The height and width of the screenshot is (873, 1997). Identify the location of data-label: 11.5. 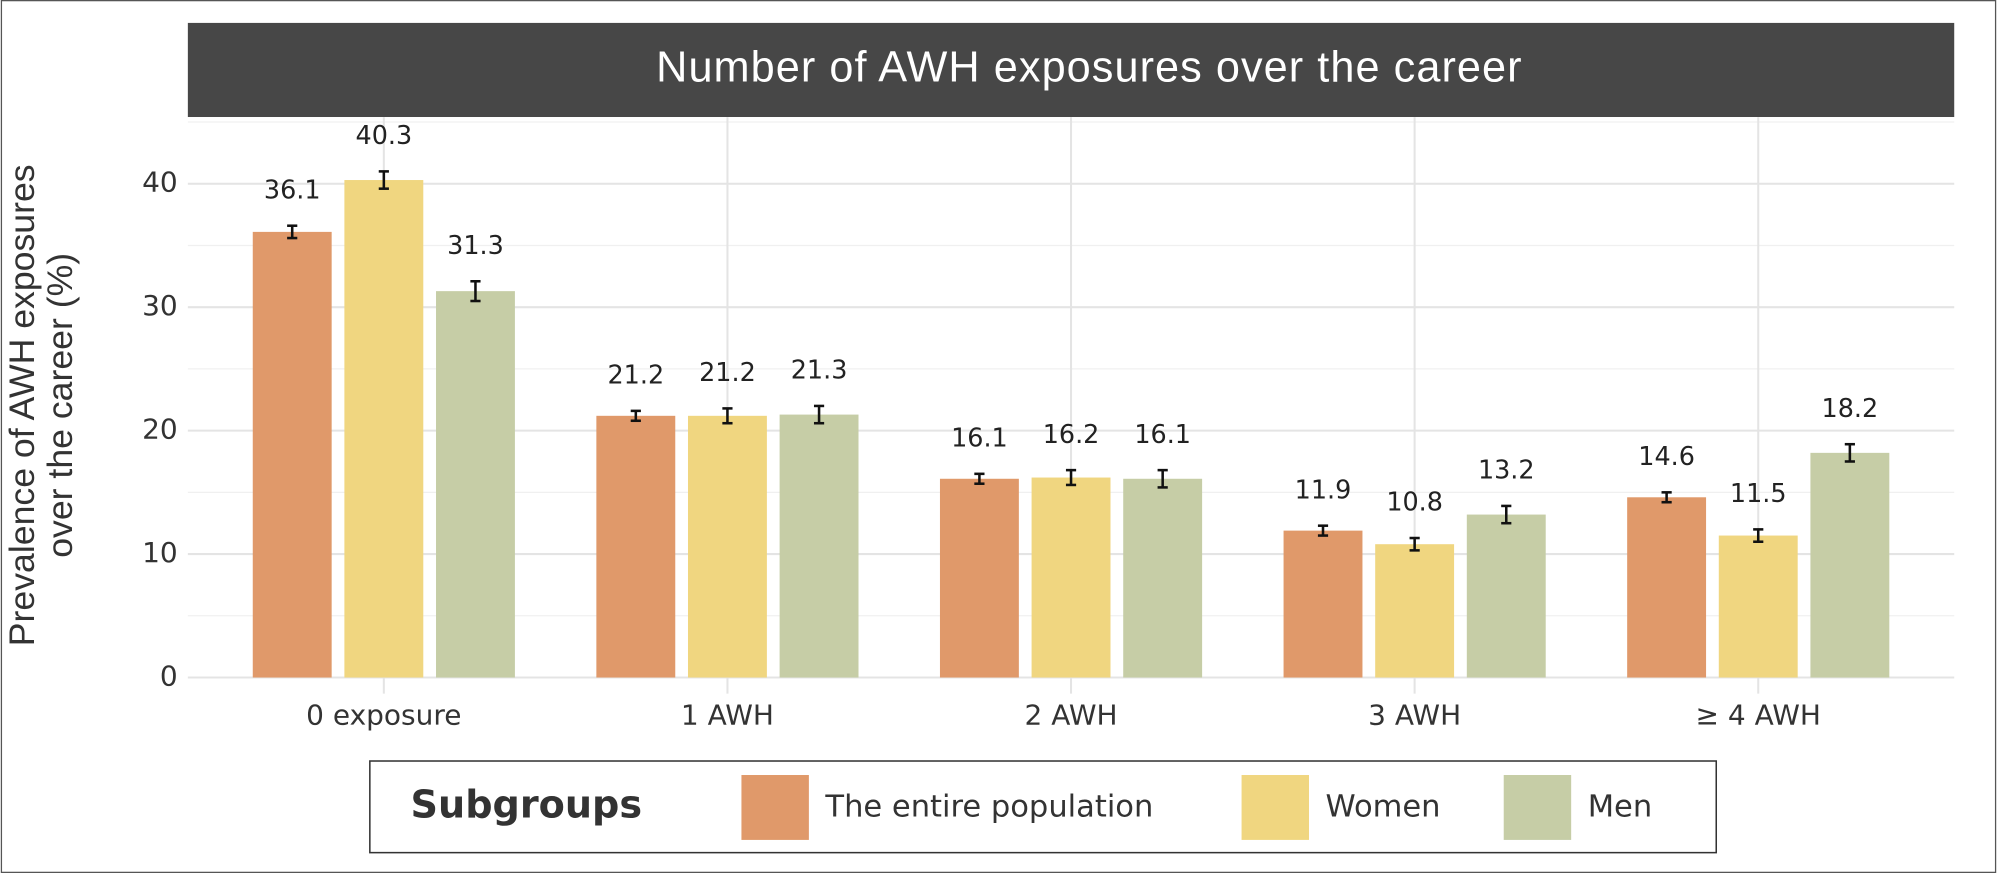
(1758, 494).